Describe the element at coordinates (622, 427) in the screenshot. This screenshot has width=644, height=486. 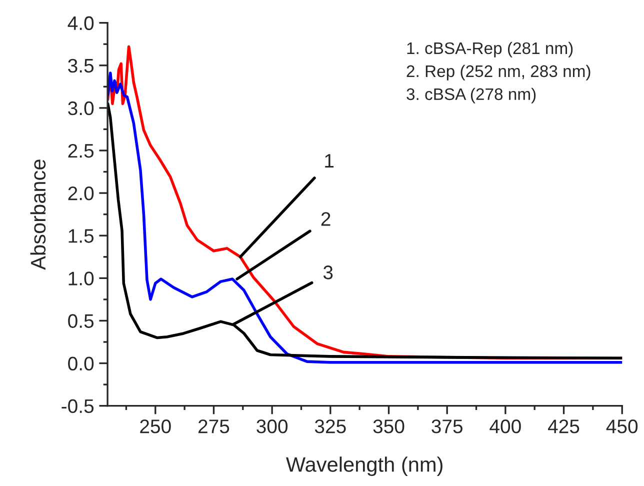
I see `x-tick-label: 450` at that location.